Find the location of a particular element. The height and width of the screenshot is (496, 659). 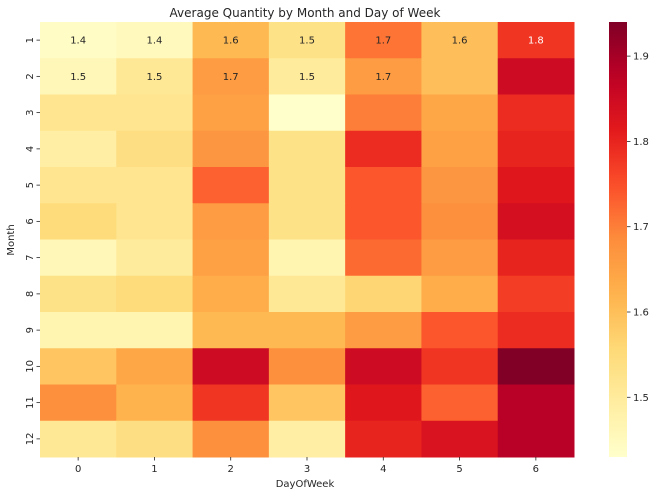

y-tick-label: 10 is located at coordinates (30, 366).